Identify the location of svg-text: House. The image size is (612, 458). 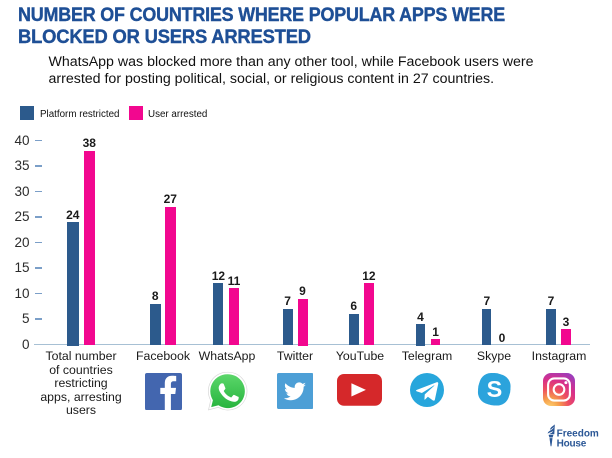
(572, 443).